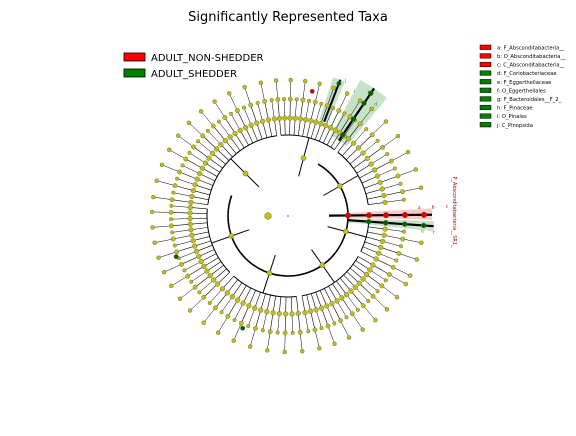  Describe the element at coordinates (288, 220) in the screenshot. I see `branch-arc` at that location.